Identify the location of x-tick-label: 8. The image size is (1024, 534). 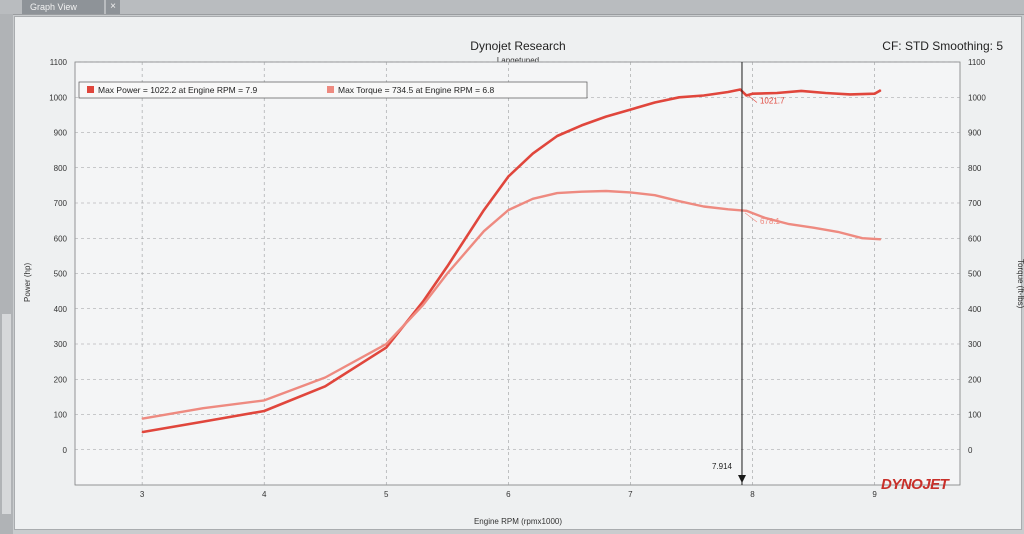
(752, 494).